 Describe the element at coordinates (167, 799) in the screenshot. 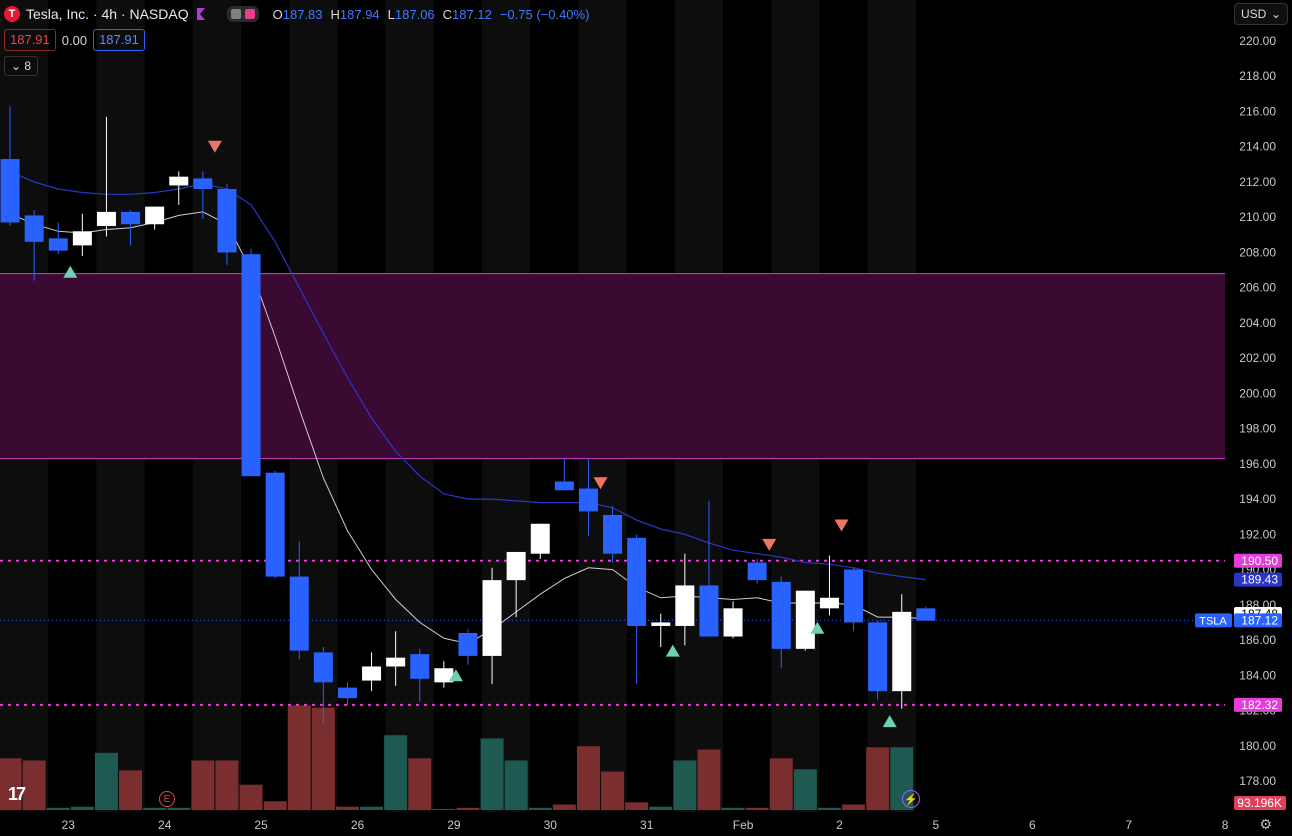

I see `earnings-icon: E` at that location.